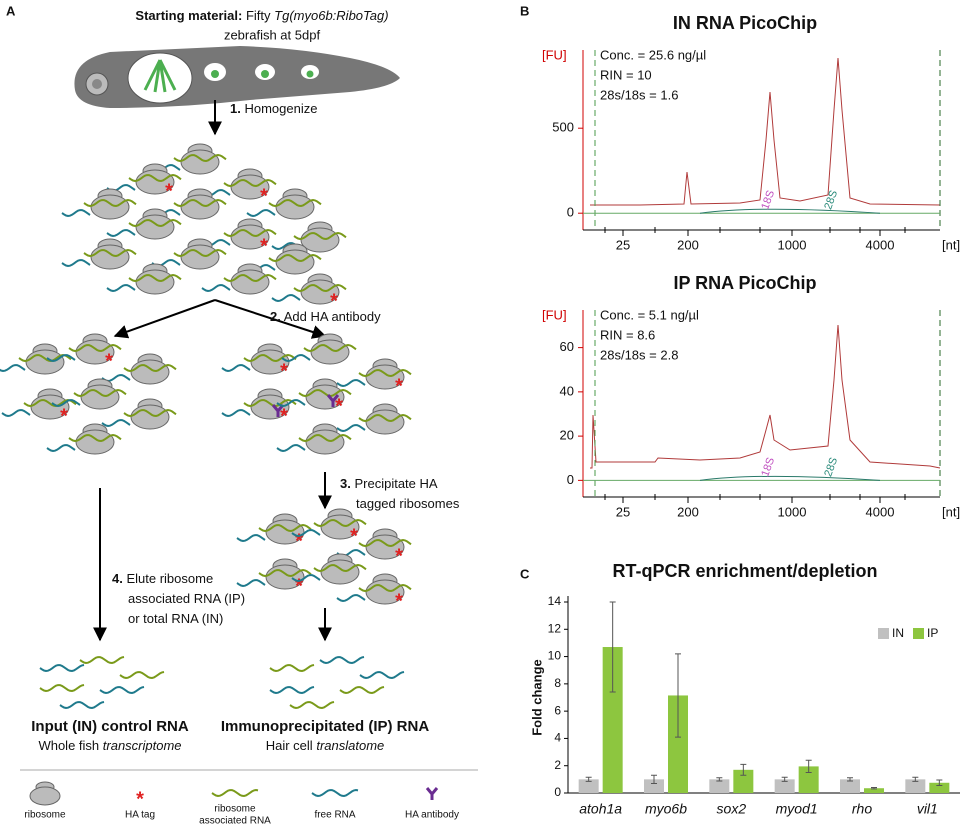 This screenshot has width=964, height=829. What do you see at coordinates (557, 765) in the screenshot?
I see `y-tick-label: 2` at bounding box center [557, 765].